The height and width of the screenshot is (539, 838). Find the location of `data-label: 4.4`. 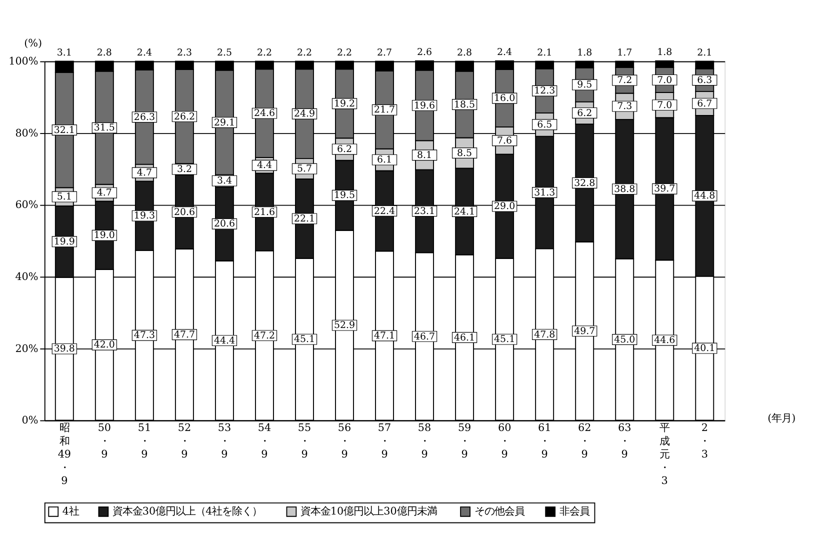

data-label: 4.4 is located at coordinates (264, 166).